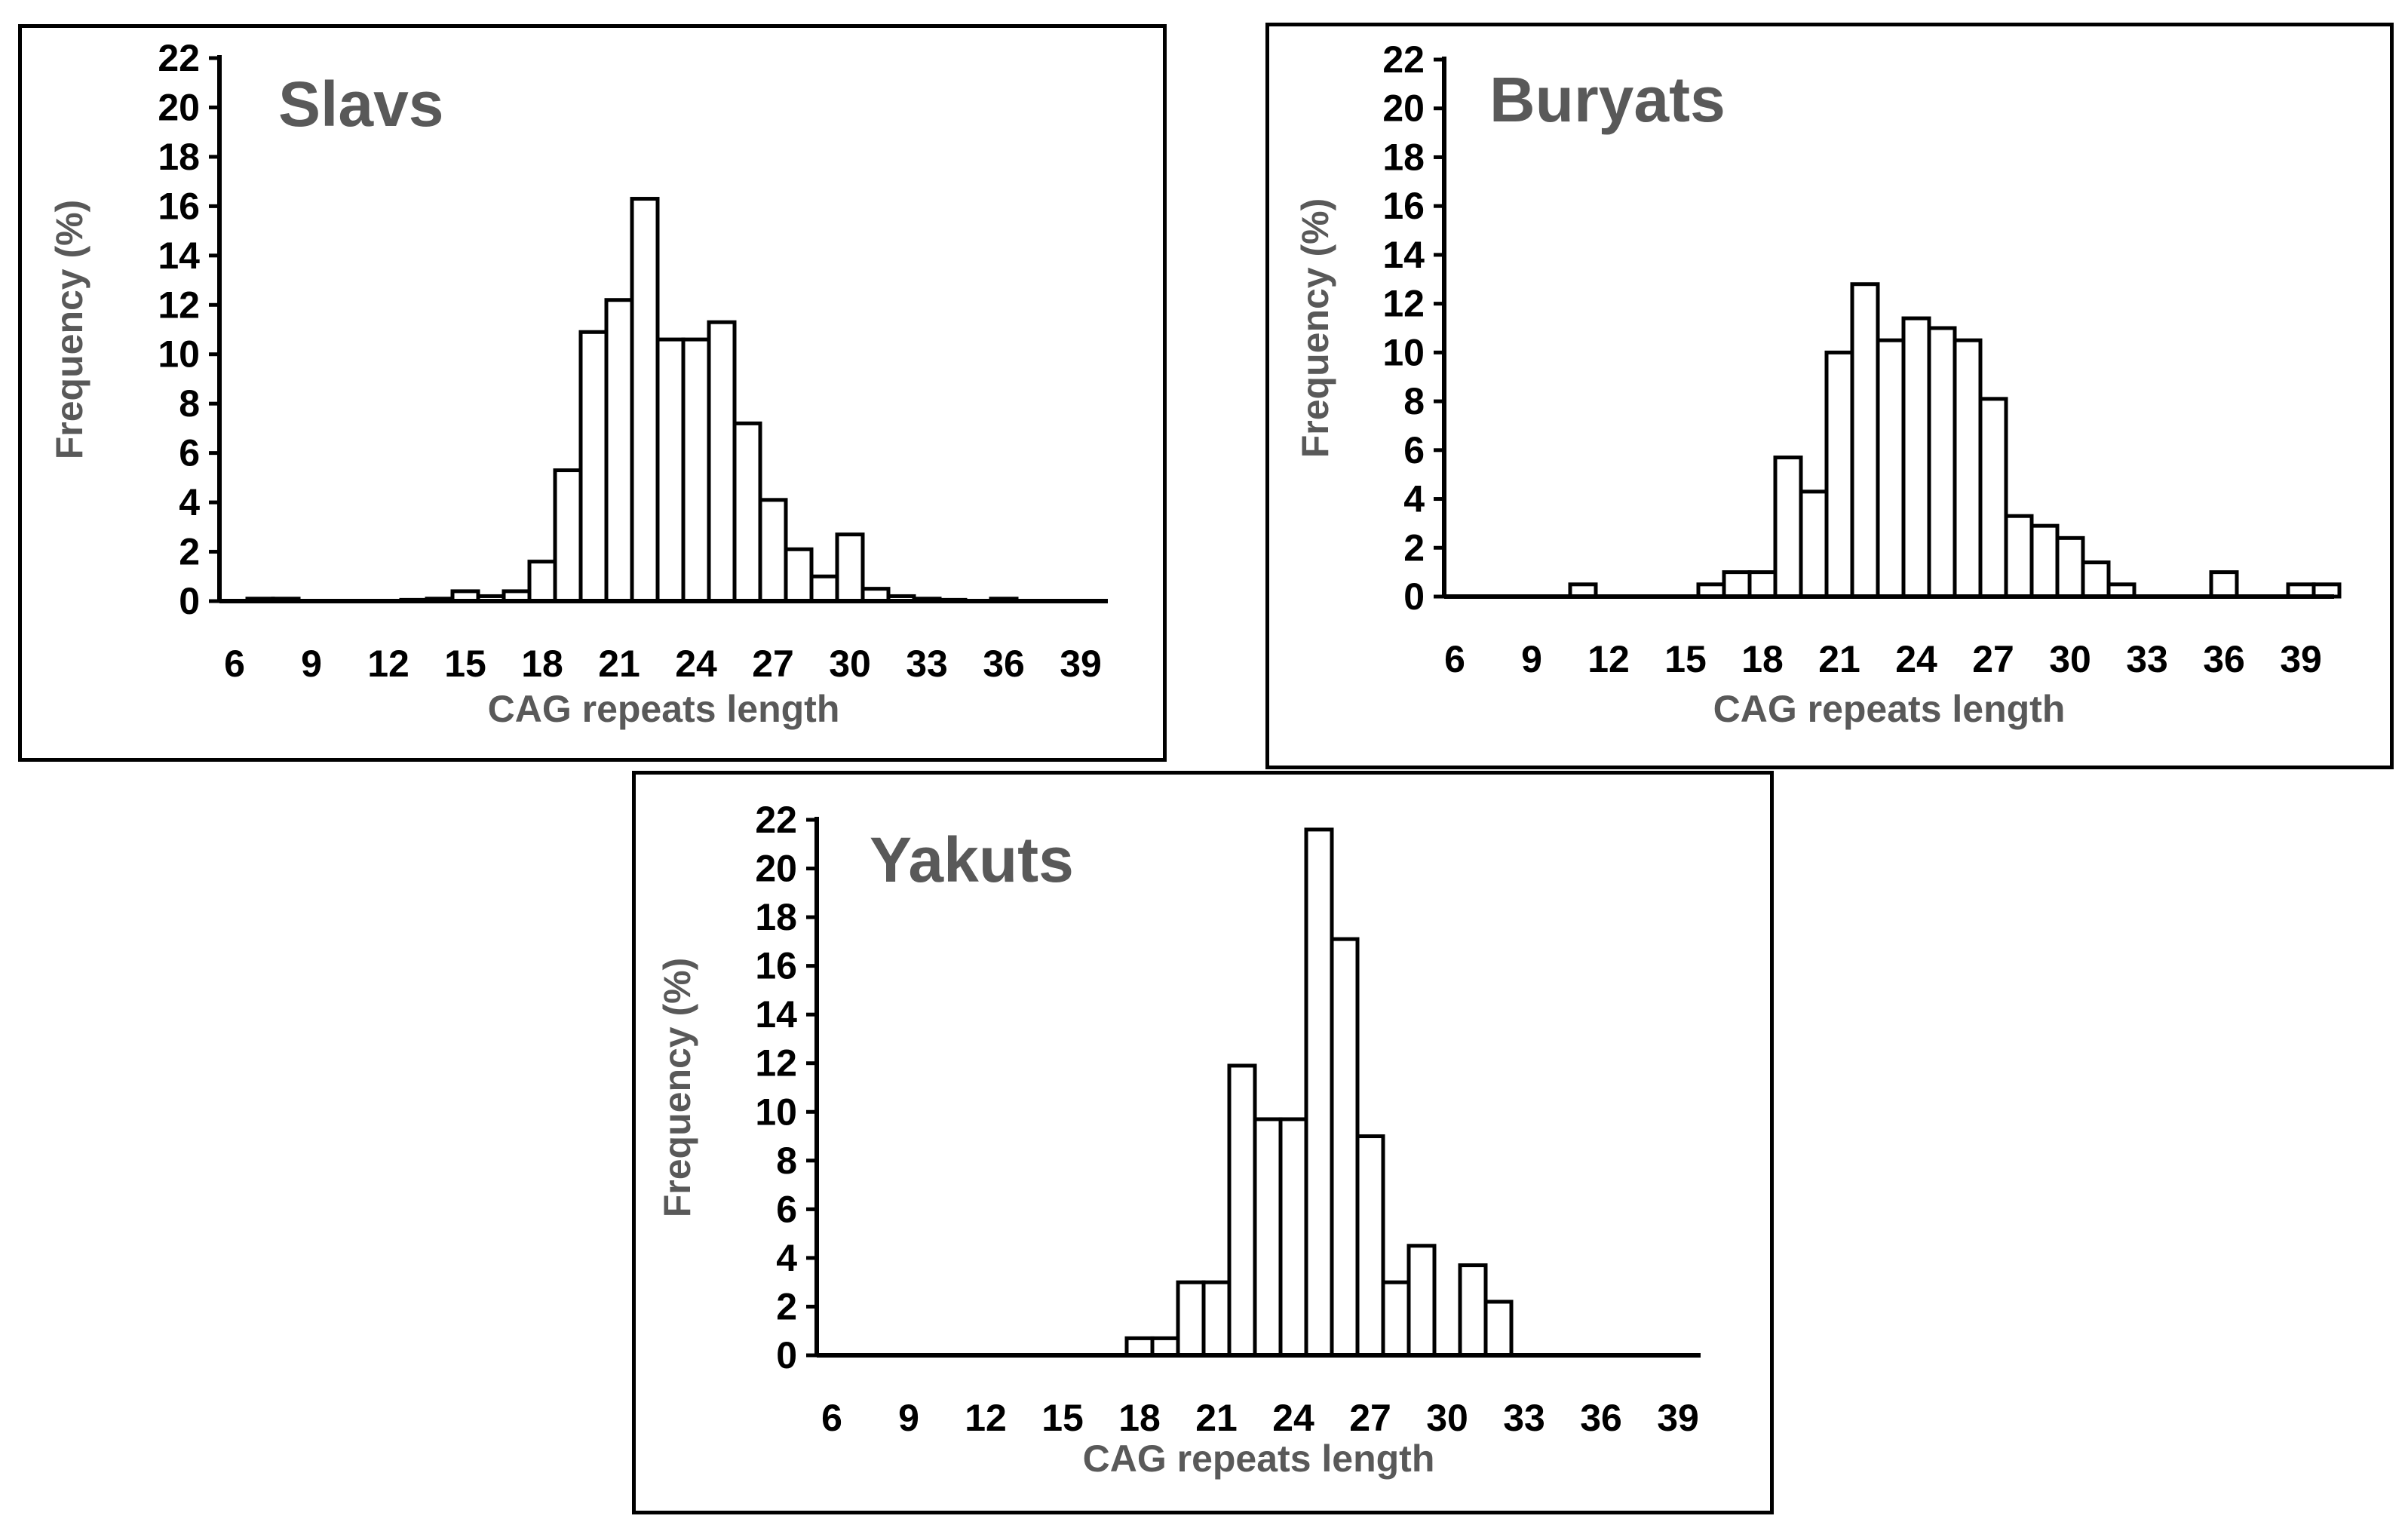 The image size is (2408, 1525). What do you see at coordinates (786, 1355) in the screenshot?
I see `y-tick-label-yakuts-0: 0` at bounding box center [786, 1355].